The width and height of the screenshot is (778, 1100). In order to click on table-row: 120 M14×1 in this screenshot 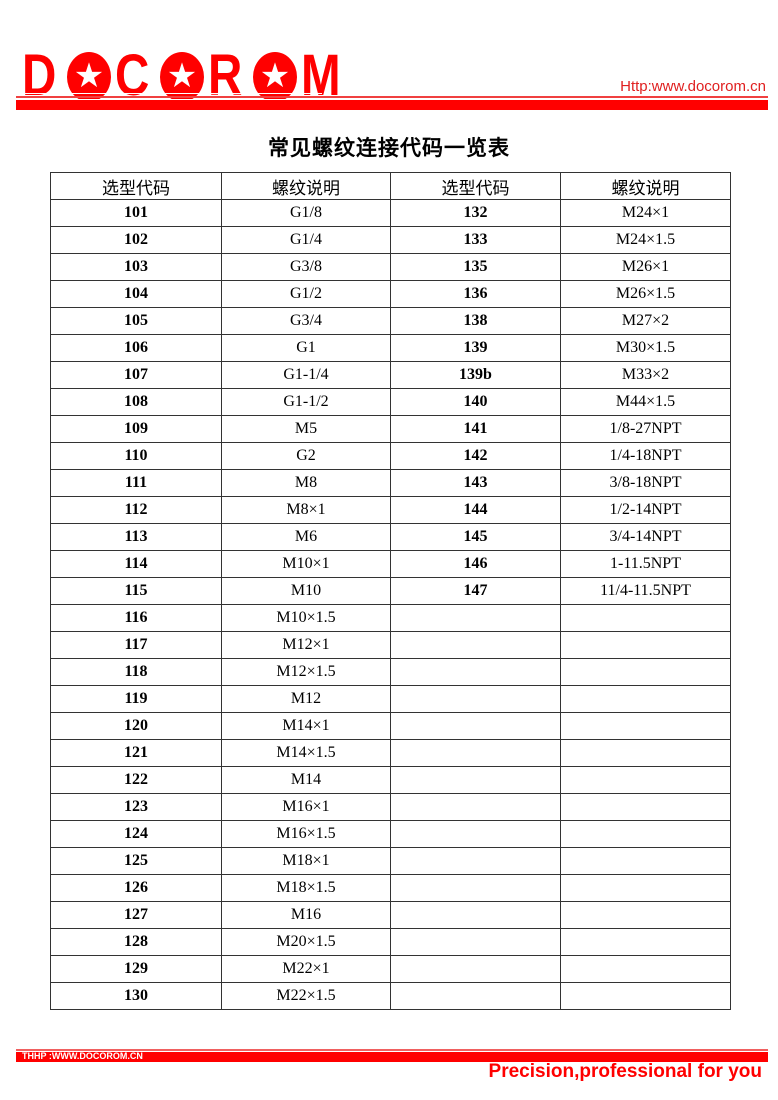, I will do `click(390, 726)`.